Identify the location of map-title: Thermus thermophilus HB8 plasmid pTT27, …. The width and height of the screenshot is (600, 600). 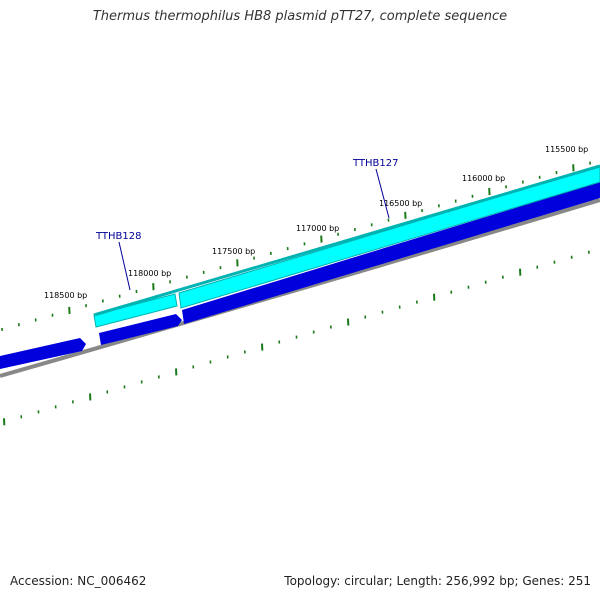
(300, 16).